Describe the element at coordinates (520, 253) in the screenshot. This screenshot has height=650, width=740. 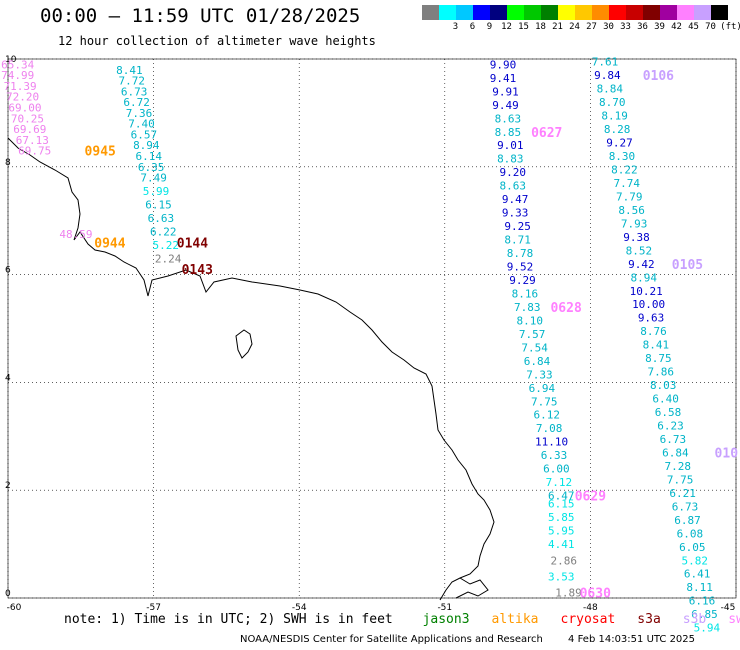
I see `wave-height-value: 8.78` at that location.